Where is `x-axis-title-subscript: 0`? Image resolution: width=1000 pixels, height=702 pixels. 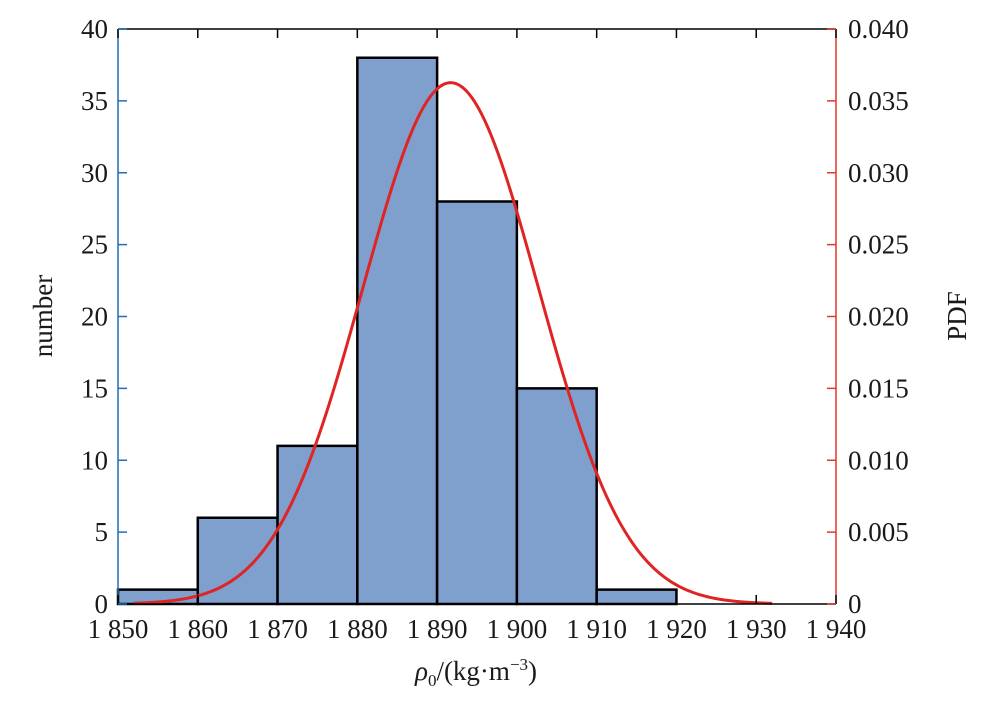 x-axis-title-subscript: 0 is located at coordinates (432, 680).